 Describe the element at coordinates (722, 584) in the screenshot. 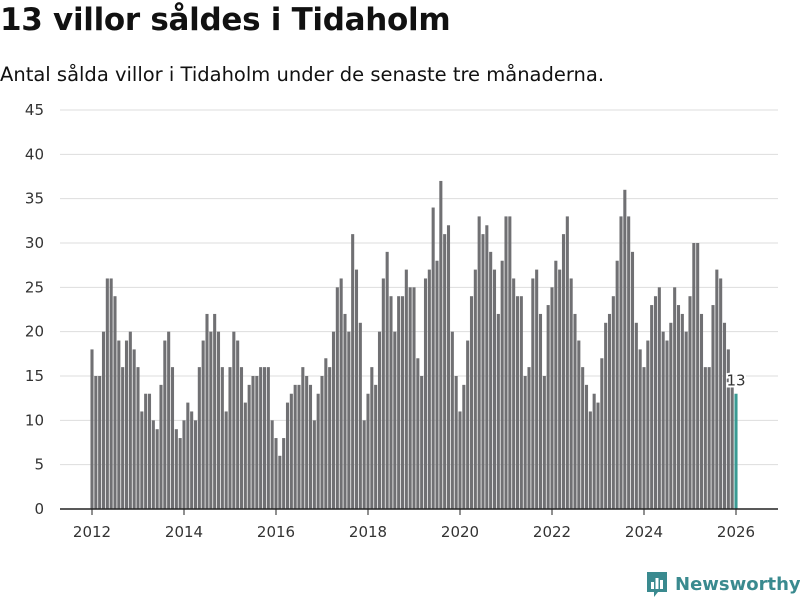

I see `newsworthy-logo: Newsworthy` at that location.